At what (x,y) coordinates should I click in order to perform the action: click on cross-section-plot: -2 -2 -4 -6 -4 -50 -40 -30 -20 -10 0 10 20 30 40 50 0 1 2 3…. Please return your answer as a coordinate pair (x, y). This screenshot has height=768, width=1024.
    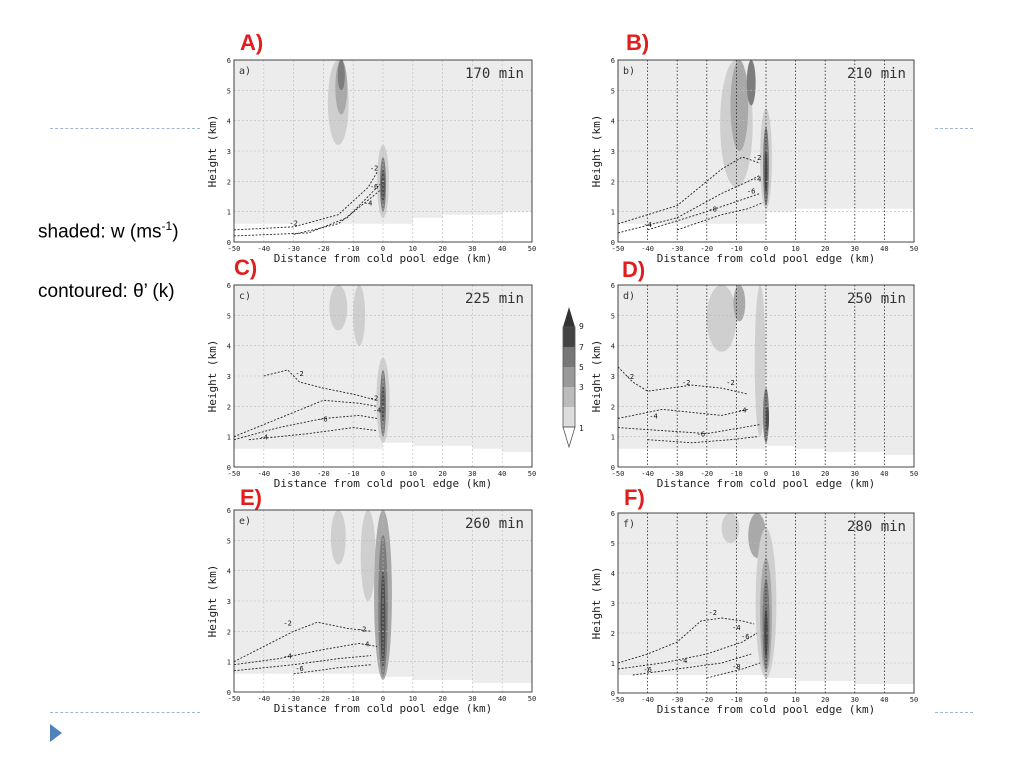
    Looking at the image, I should click on (371, 386).